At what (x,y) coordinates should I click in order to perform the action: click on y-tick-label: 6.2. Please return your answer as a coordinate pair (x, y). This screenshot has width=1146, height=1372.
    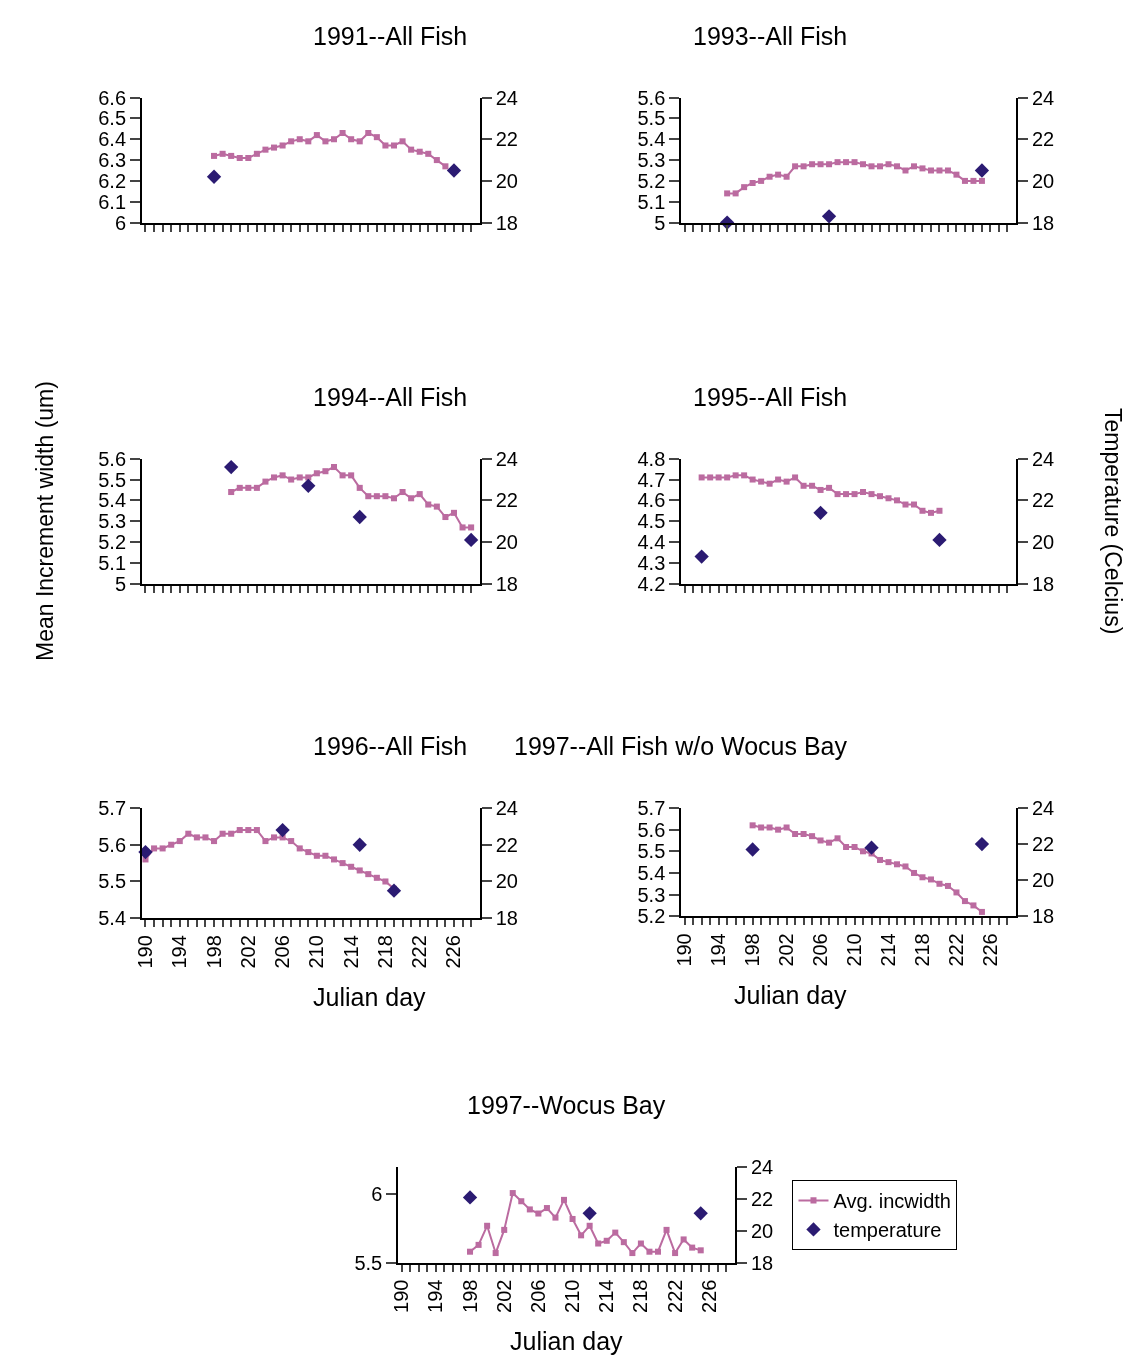
    Looking at the image, I should click on (112, 180).